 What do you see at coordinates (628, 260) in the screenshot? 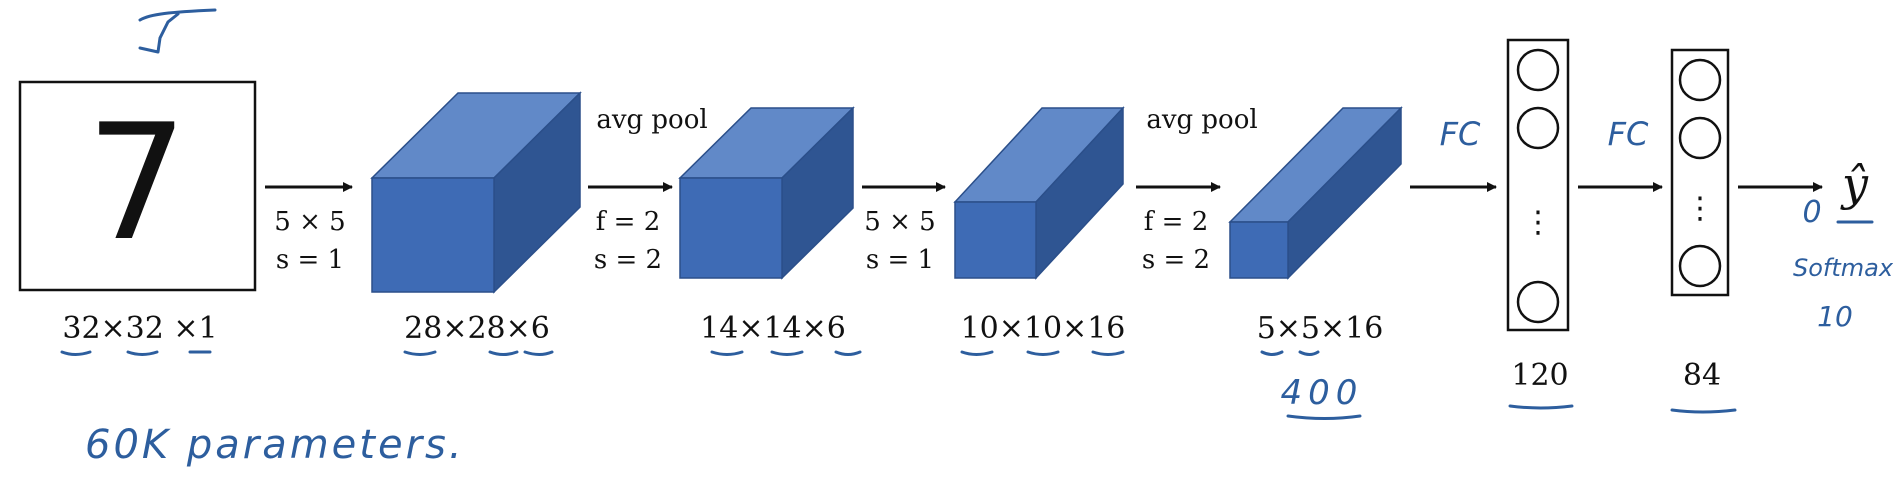
I see `op2-line2: s = 2` at bounding box center [628, 260].